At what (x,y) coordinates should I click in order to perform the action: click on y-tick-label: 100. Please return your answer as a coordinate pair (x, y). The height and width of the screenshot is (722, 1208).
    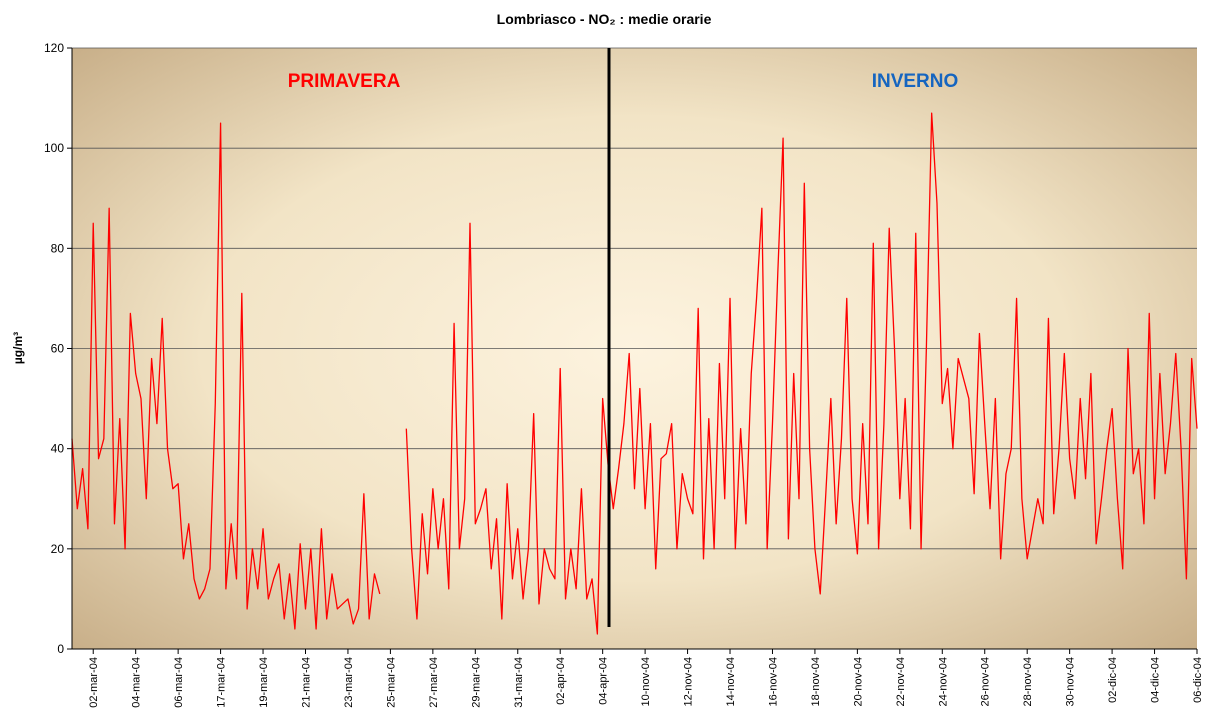
    Looking at the image, I should click on (54, 148).